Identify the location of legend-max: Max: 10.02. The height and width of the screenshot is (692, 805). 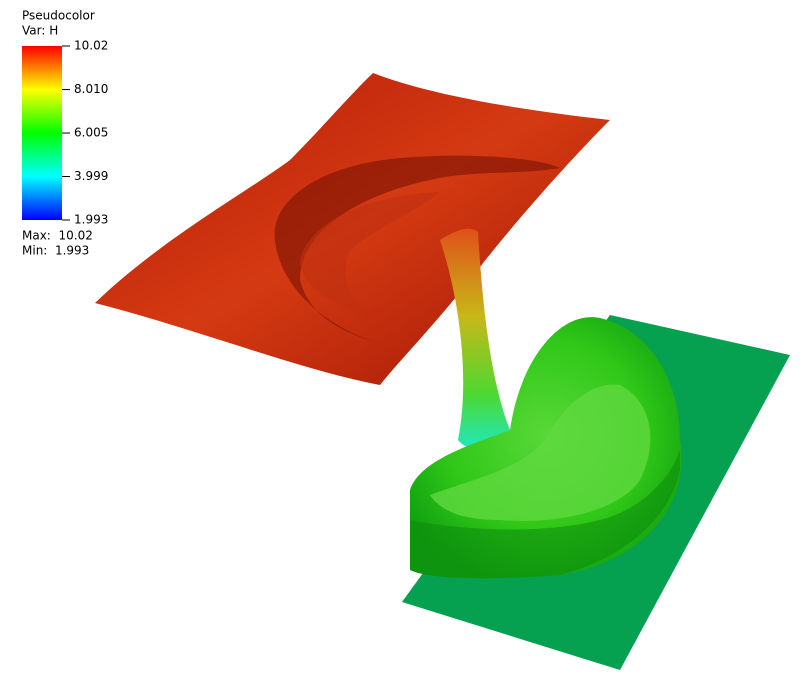
(57, 236).